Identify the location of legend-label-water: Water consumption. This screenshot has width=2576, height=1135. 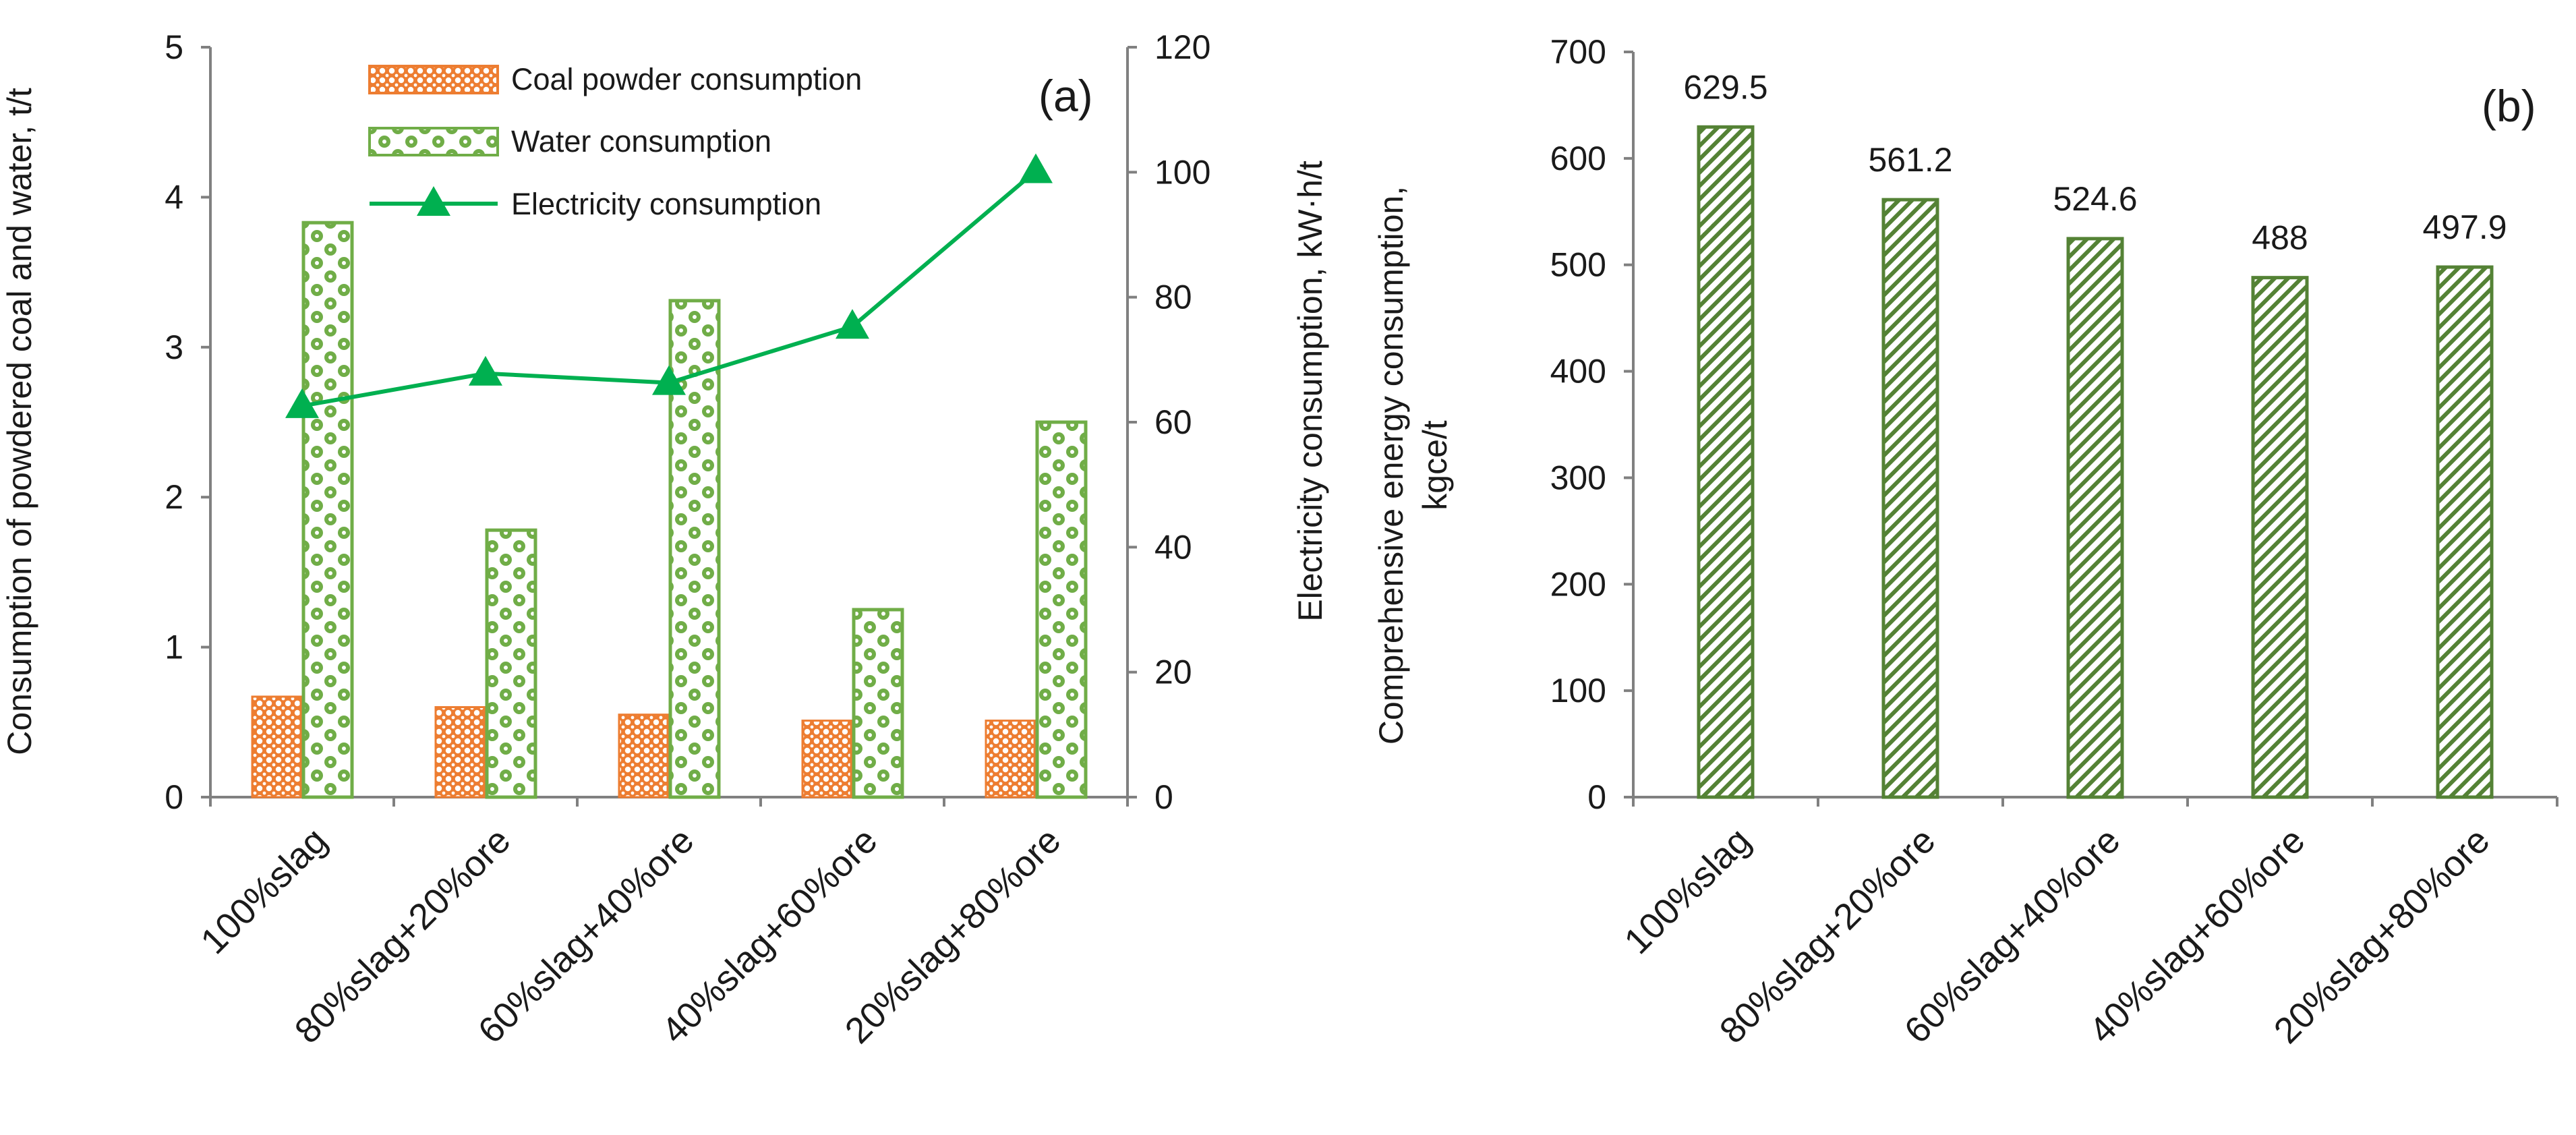
(641, 141).